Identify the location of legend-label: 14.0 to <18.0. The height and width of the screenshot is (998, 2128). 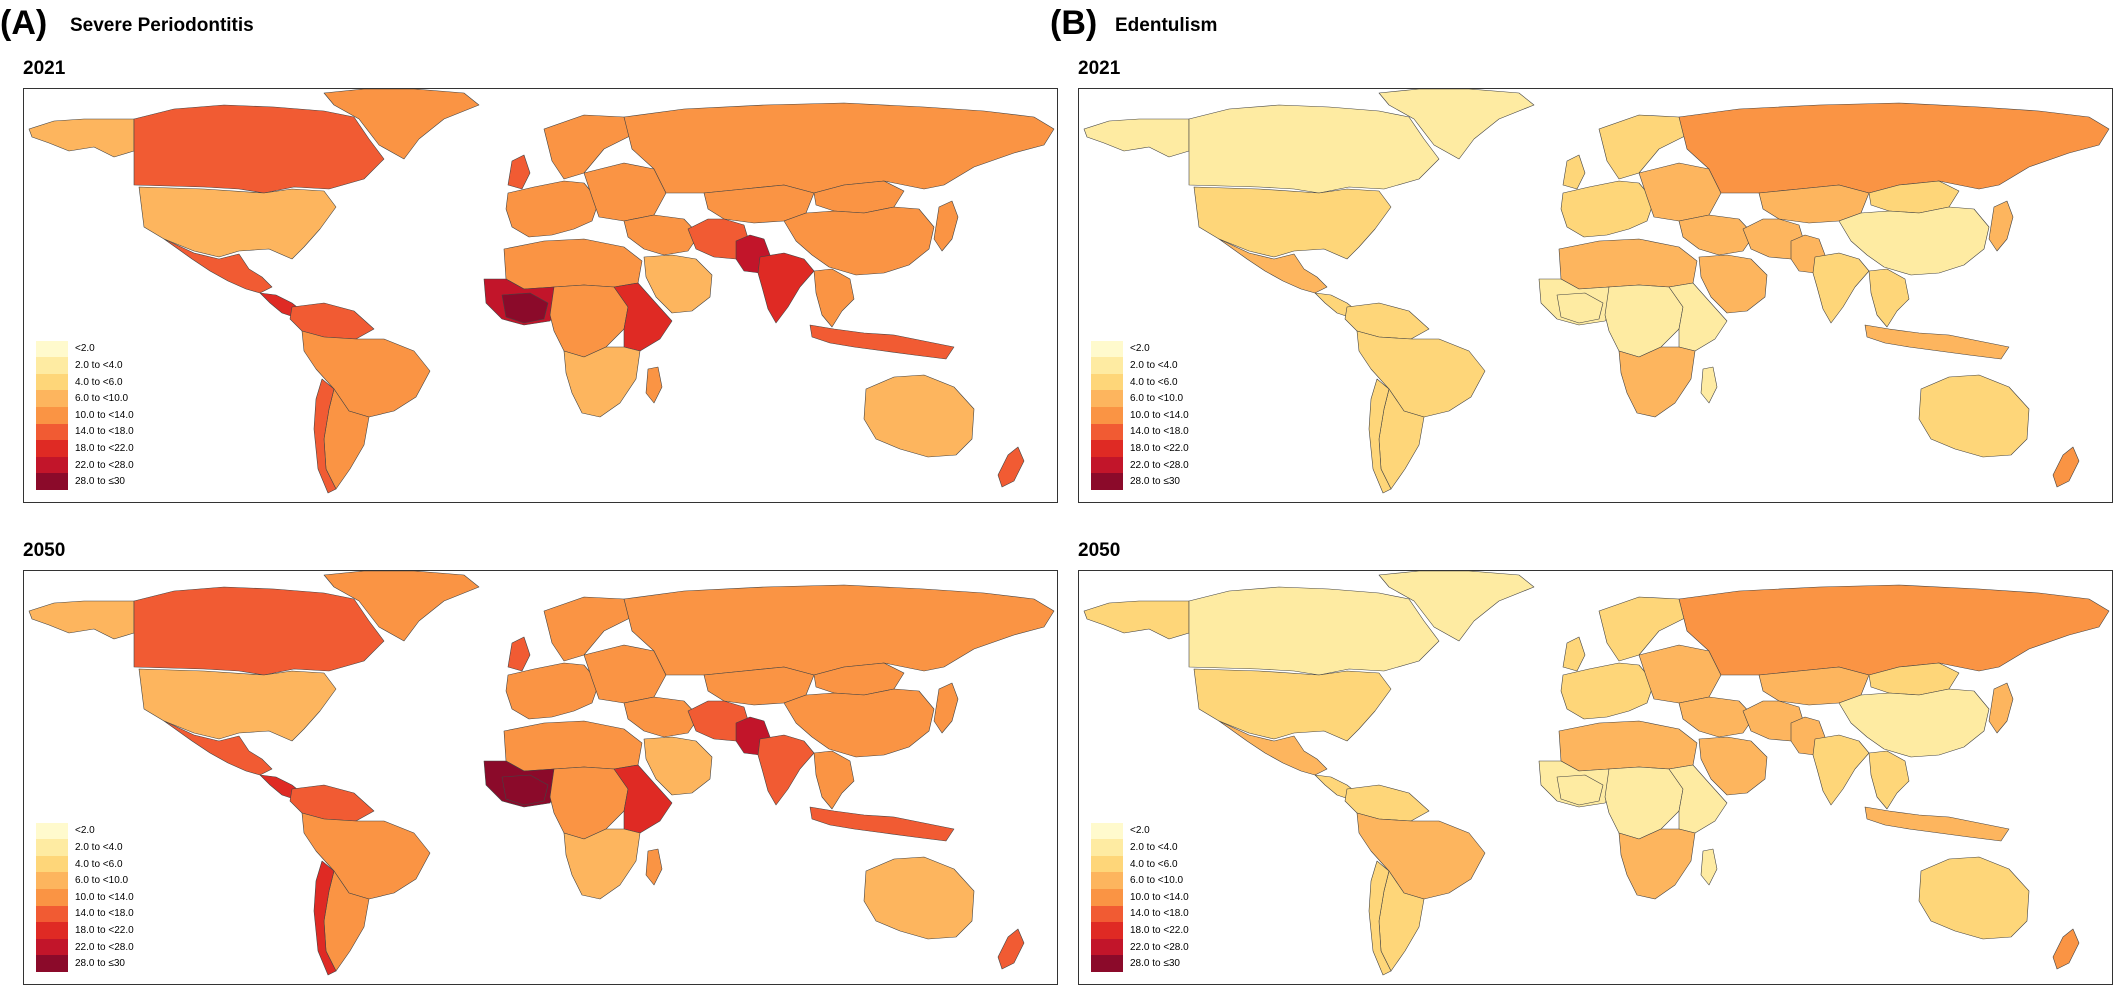
(104, 432).